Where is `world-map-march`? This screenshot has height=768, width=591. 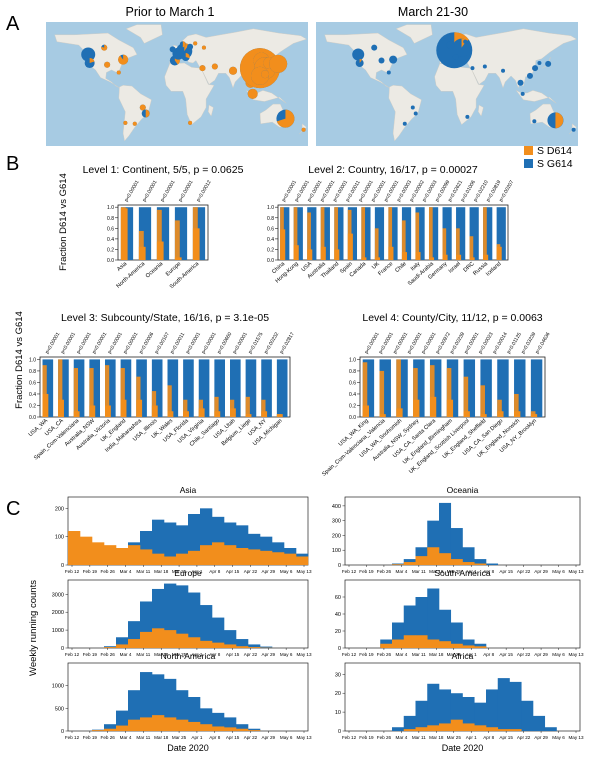 world-map-march is located at coordinates (447, 84).